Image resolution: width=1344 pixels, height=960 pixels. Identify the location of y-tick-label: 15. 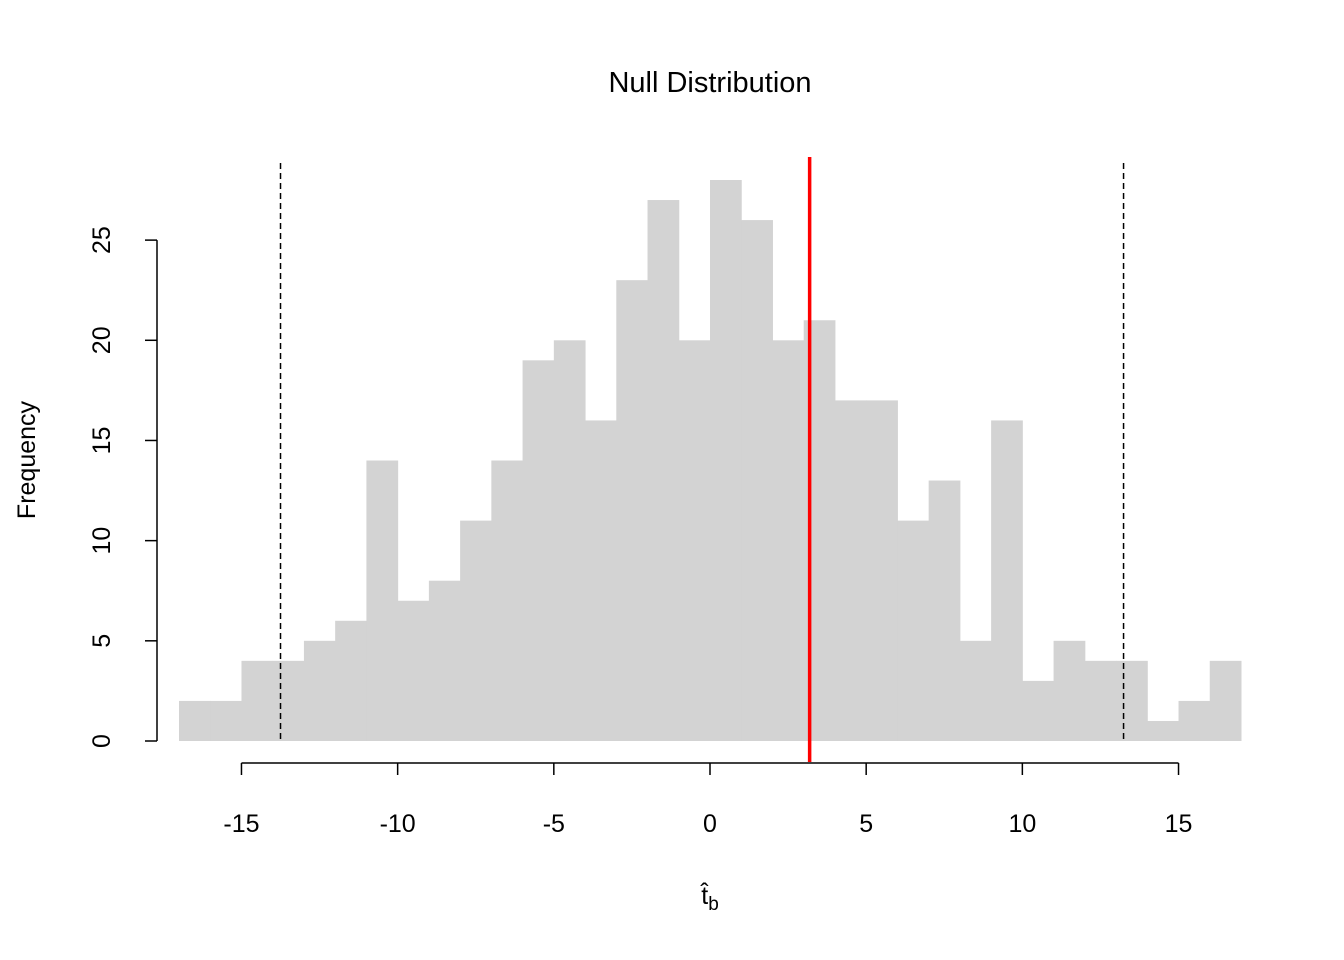
(102, 441).